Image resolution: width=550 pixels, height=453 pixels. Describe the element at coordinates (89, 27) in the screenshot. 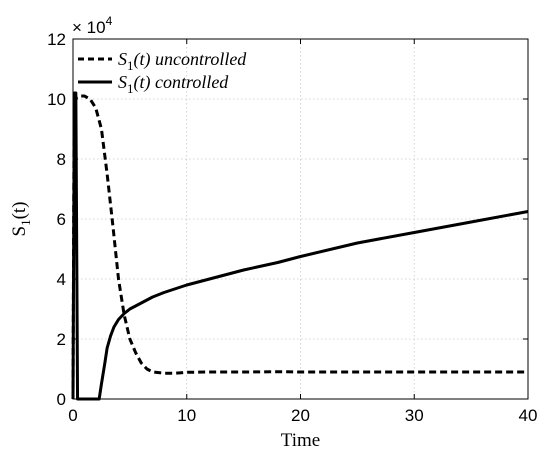

I see `y-multiplier-base: × 10` at that location.